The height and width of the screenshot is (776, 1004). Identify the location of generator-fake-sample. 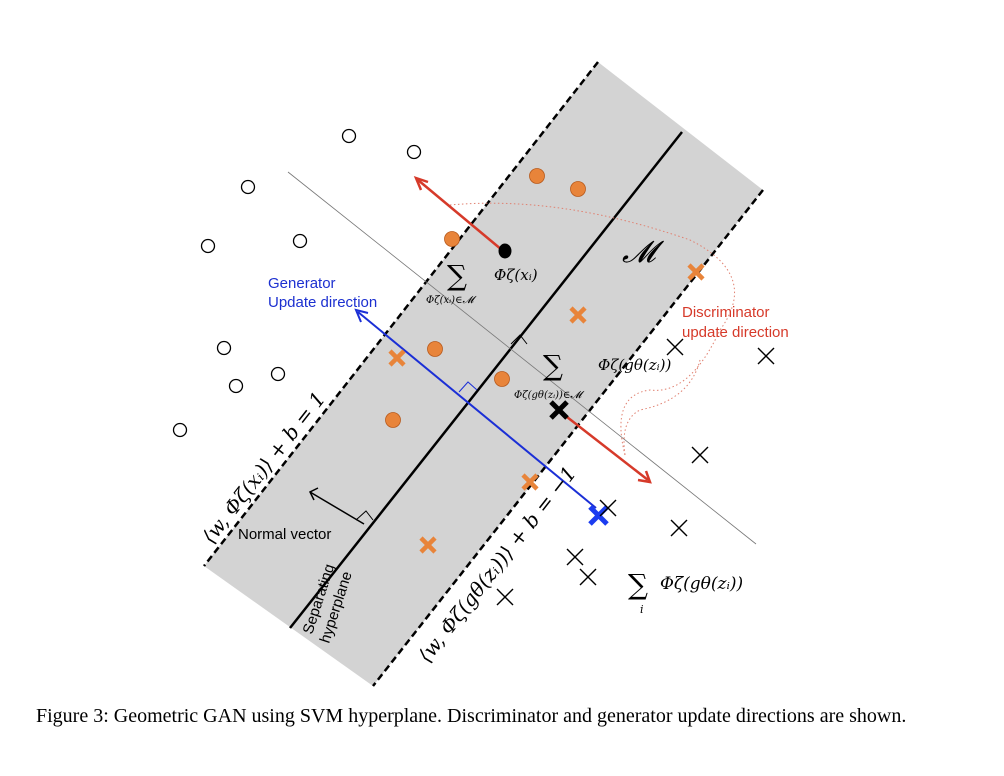
(598, 515).